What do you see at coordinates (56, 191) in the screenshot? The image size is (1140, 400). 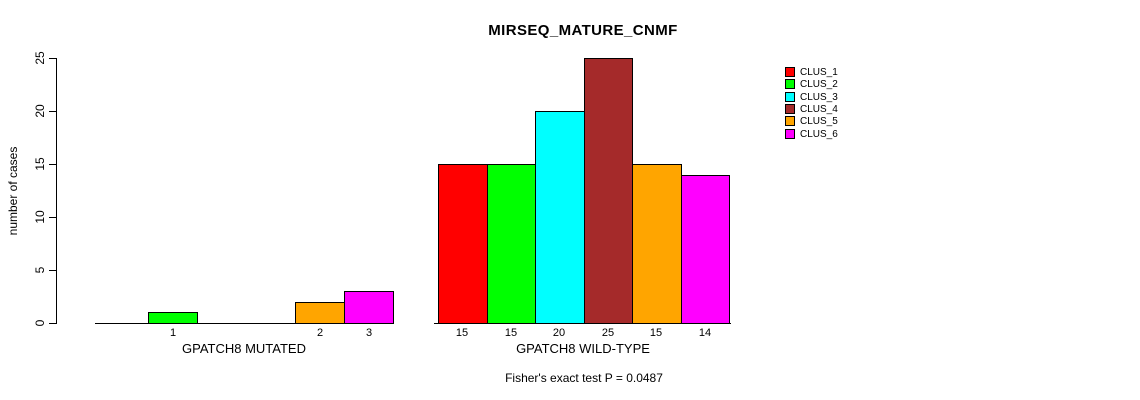 I see `y-axis-line` at bounding box center [56, 191].